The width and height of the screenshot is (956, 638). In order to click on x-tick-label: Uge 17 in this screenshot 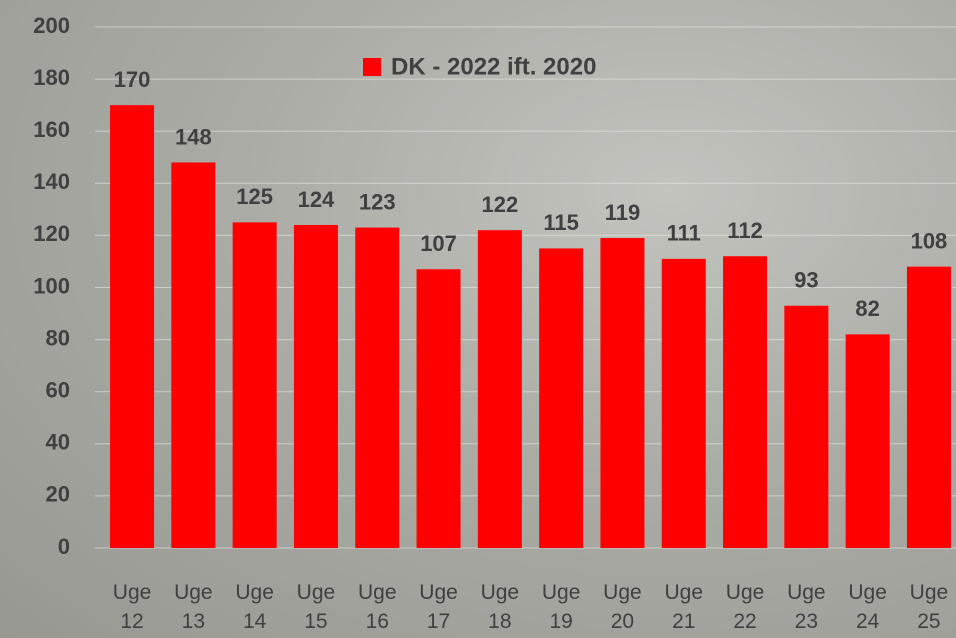, I will do `click(438, 607)`.